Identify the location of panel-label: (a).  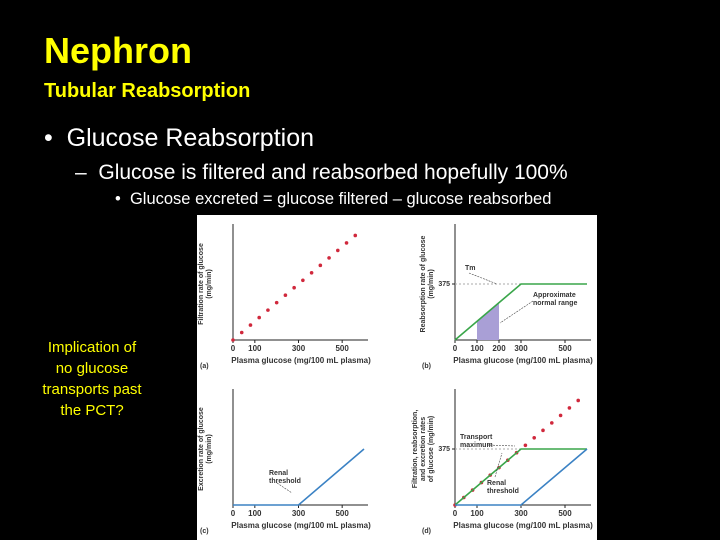
(204, 366).